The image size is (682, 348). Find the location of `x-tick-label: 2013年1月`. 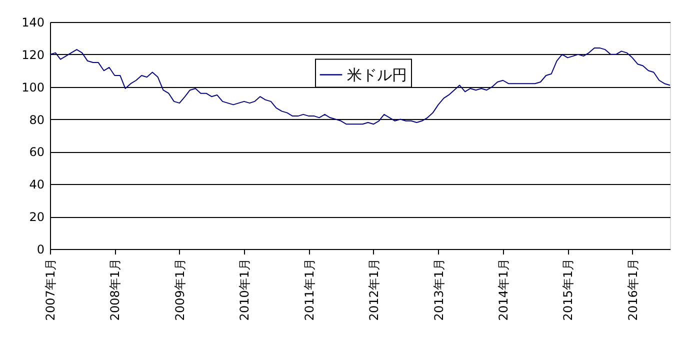

x-tick-label: 2013年1月 is located at coordinates (439, 289).